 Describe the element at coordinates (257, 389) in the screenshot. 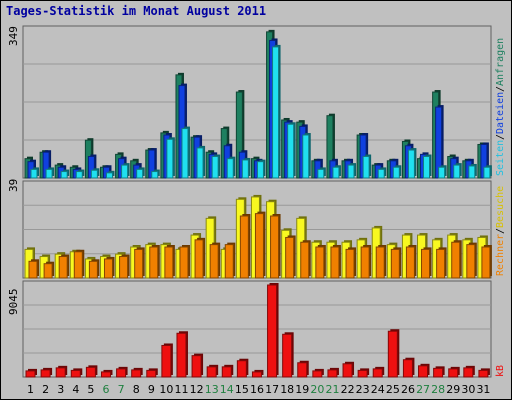

I see `x-tick-label: 16` at that location.